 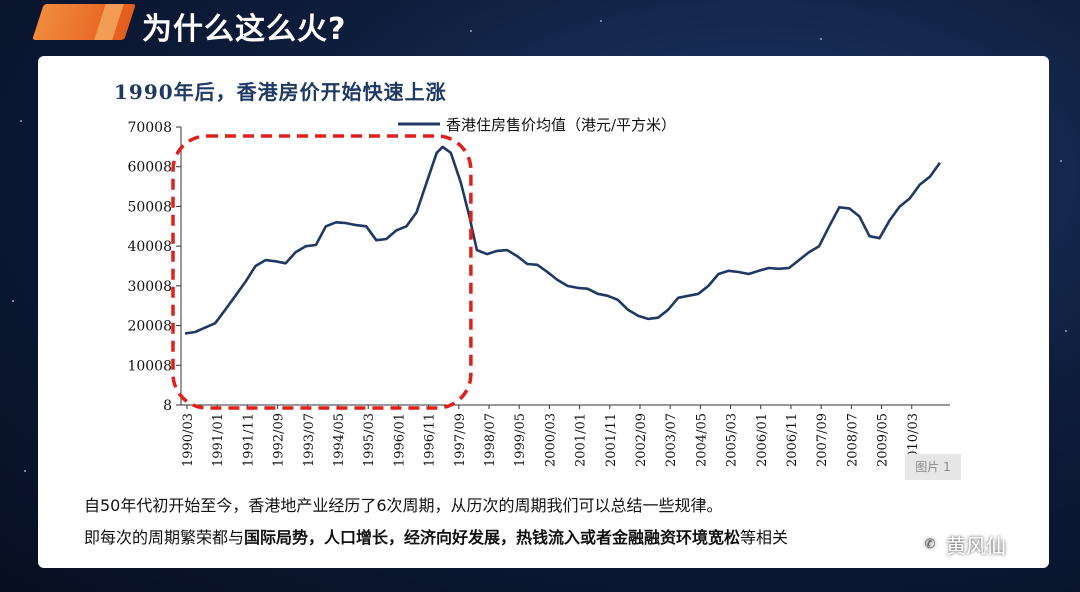 What do you see at coordinates (149, 327) in the screenshot?
I see `y-tick-label: 20008` at bounding box center [149, 327].